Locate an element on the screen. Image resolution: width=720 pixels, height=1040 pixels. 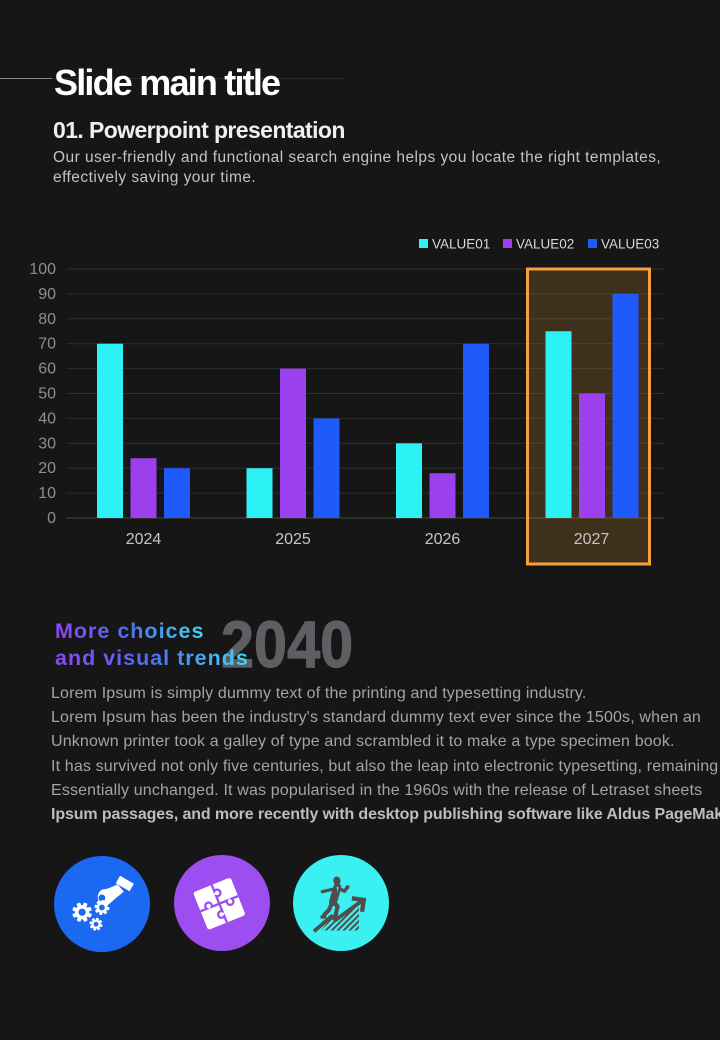
svg-text: 2025 is located at coordinates (293, 539).